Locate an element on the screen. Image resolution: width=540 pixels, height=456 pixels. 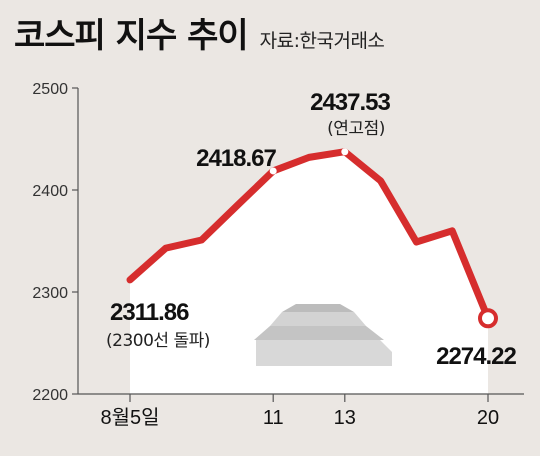
decoration-icon is located at coordinates (323, 335).